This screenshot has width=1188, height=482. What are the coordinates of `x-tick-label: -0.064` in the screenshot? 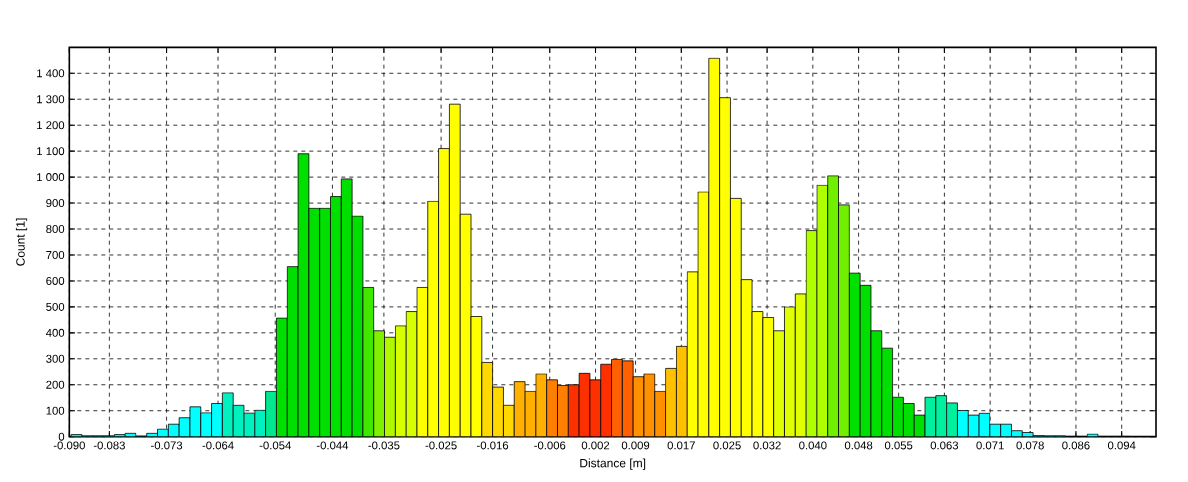 It's located at (218, 445).